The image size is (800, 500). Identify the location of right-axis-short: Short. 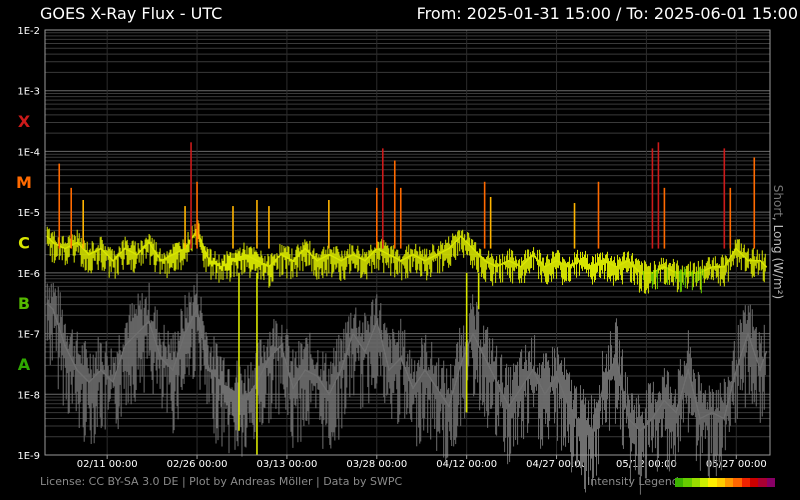
(778, 200).